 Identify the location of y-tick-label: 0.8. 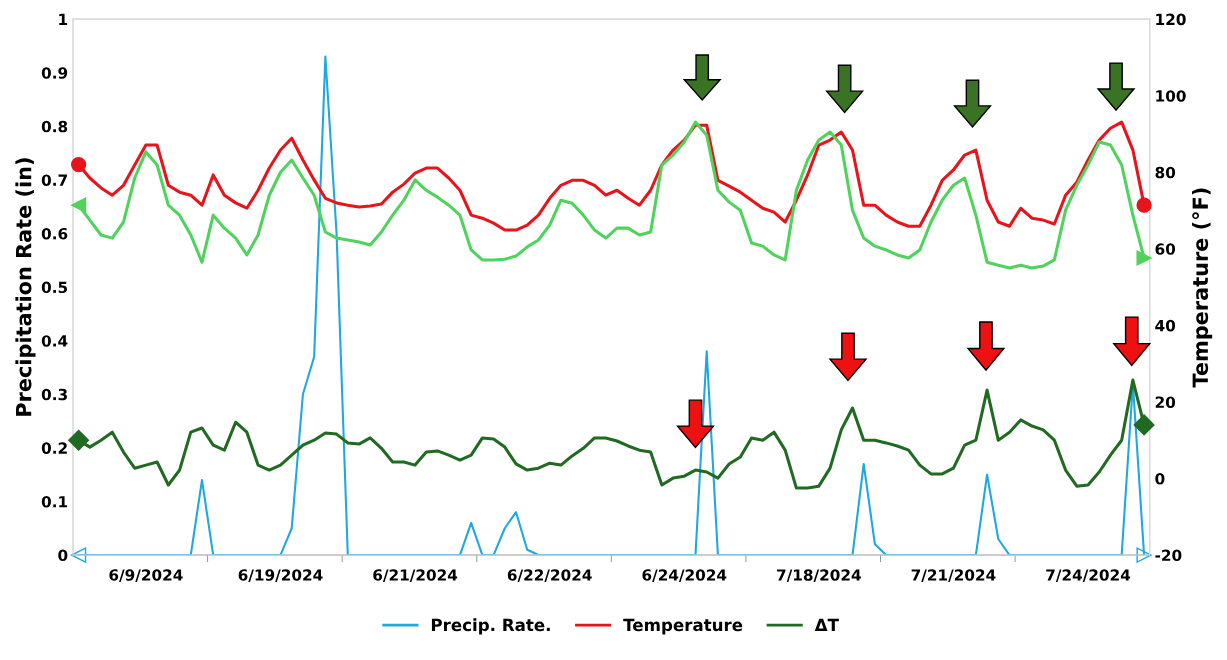
(54, 126).